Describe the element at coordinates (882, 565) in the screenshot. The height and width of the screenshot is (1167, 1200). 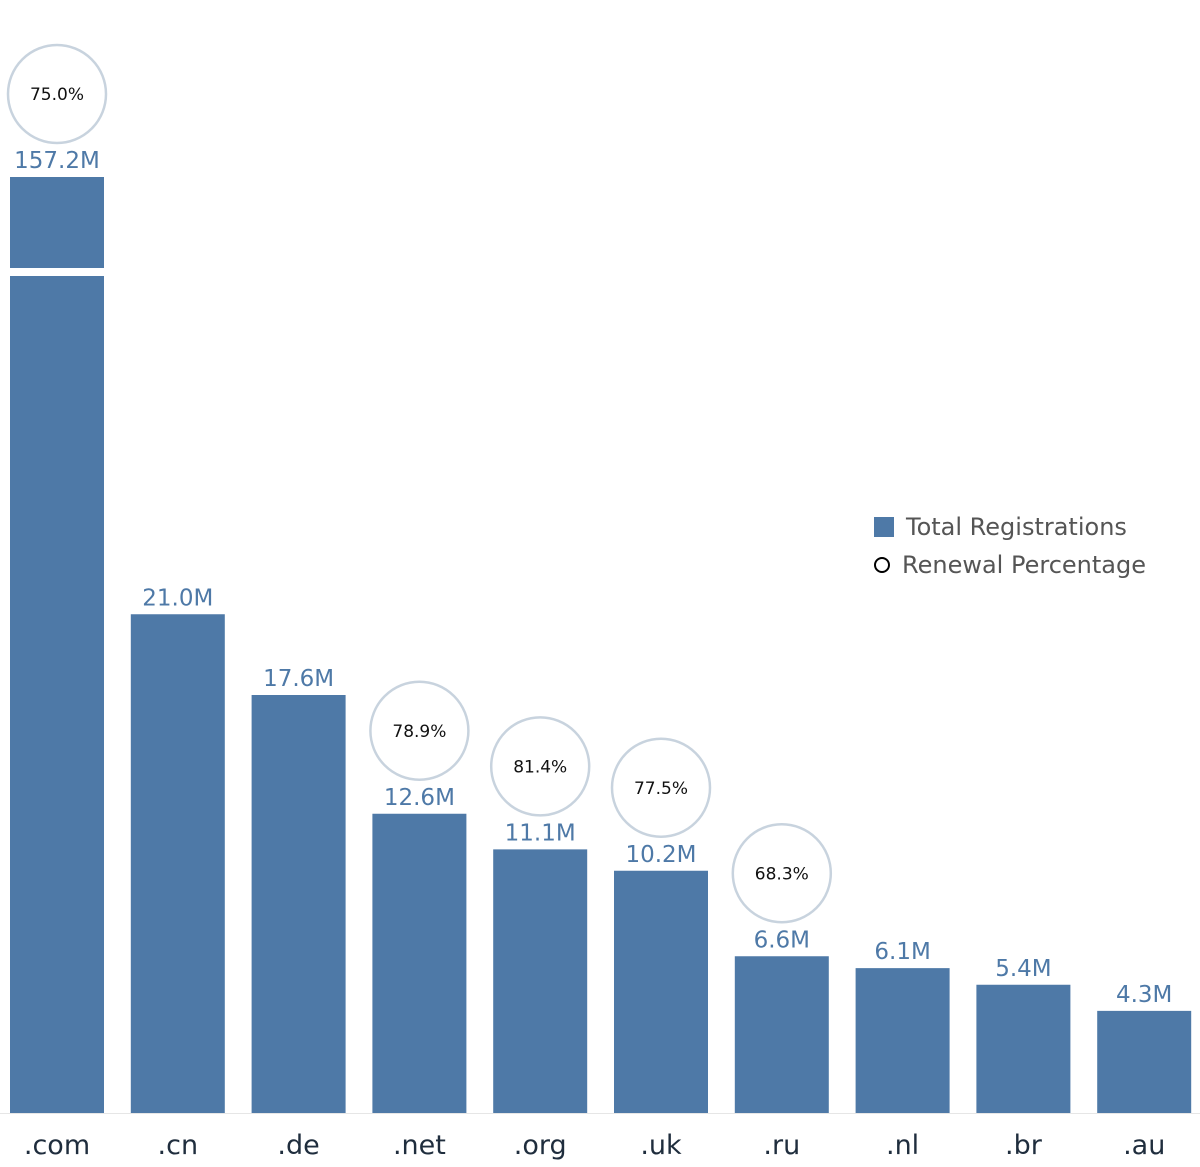
I see `legend-circle-icon` at that location.